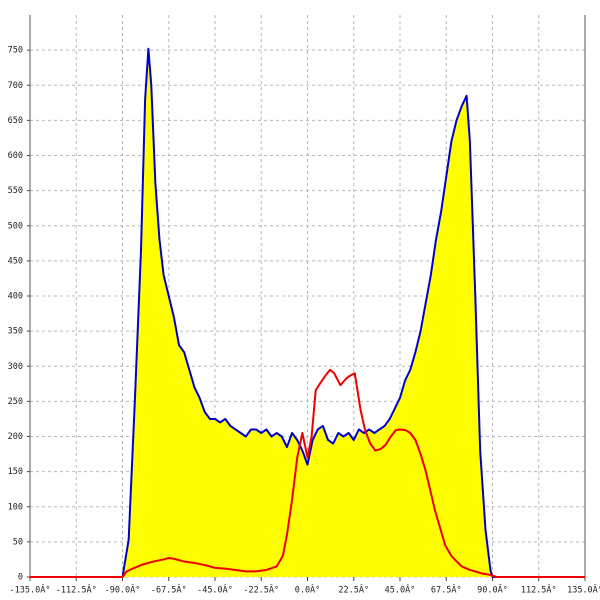  I want to click on y-tick-label: 700, so click(15, 86).